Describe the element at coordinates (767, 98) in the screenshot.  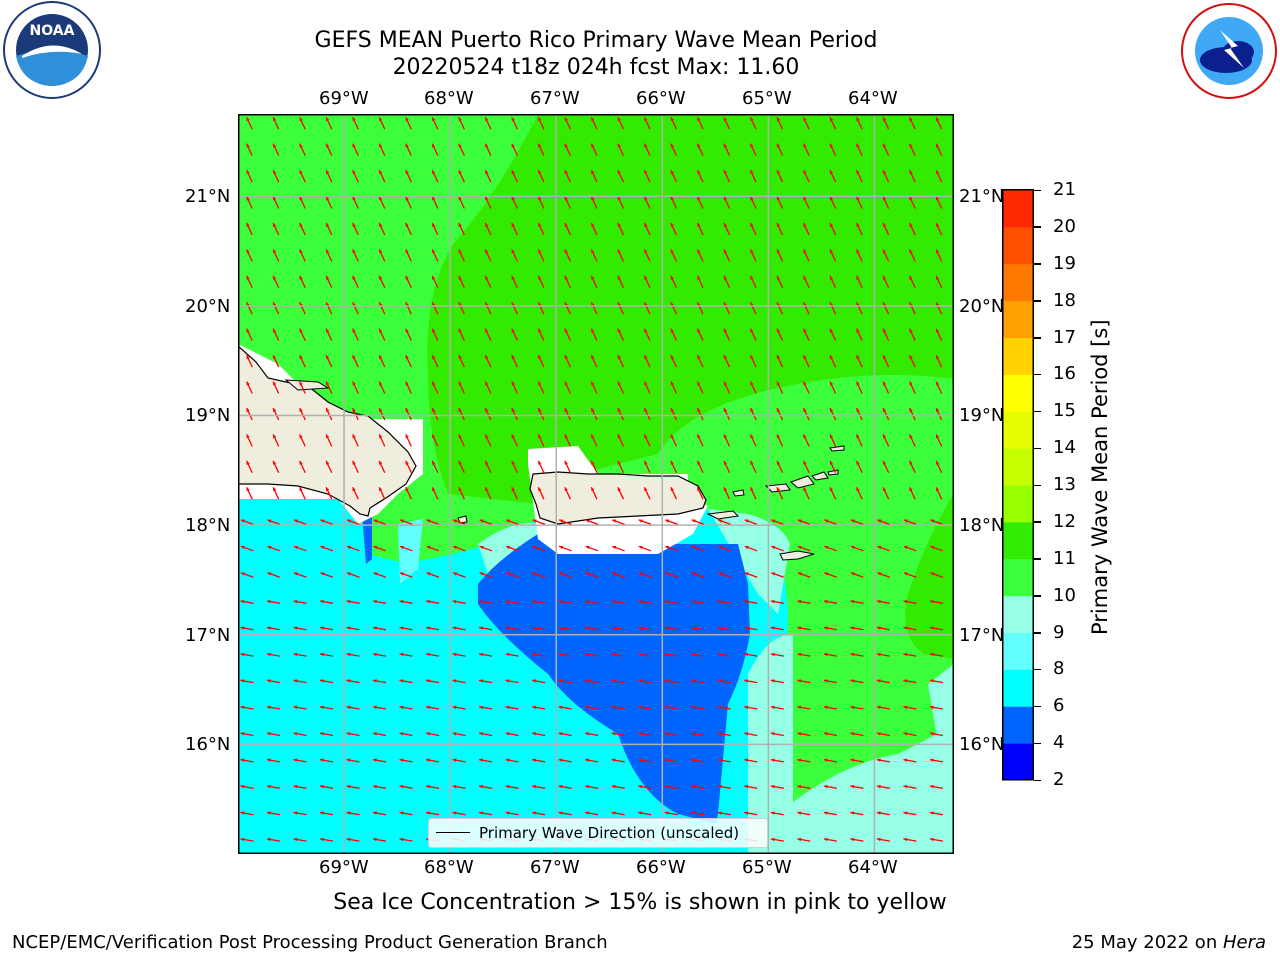
I see `lon-label-top: 65°W` at that location.